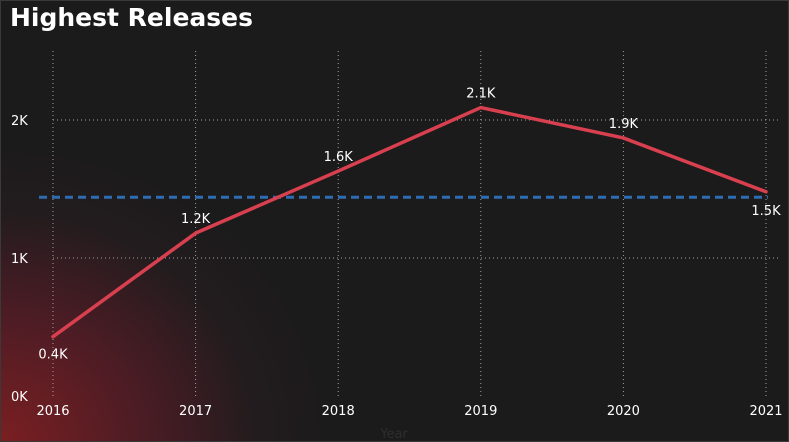  What do you see at coordinates (131, 17) in the screenshot?
I see `chart-title: Highest Releases` at bounding box center [131, 17].